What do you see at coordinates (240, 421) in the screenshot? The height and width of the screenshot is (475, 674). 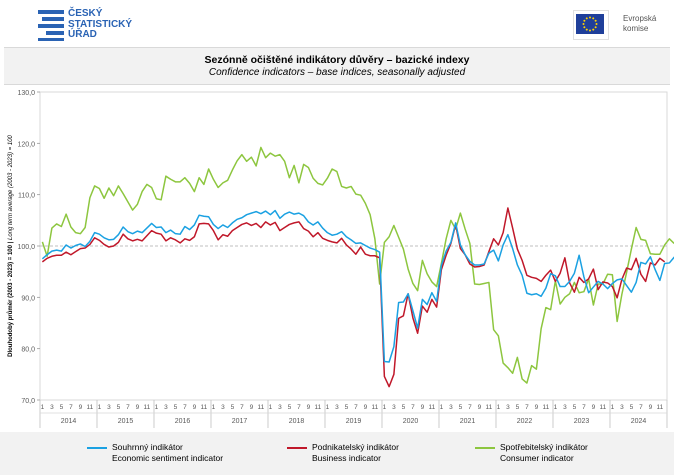 I see `x-year-label: 2017` at bounding box center [240, 421].